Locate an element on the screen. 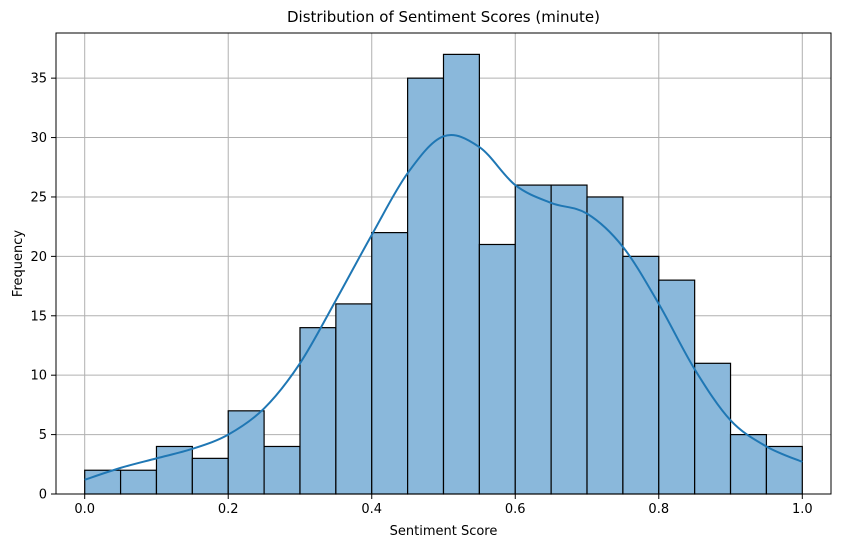 The width and height of the screenshot is (841, 551). y-tick-label: 0 is located at coordinates (43, 495).